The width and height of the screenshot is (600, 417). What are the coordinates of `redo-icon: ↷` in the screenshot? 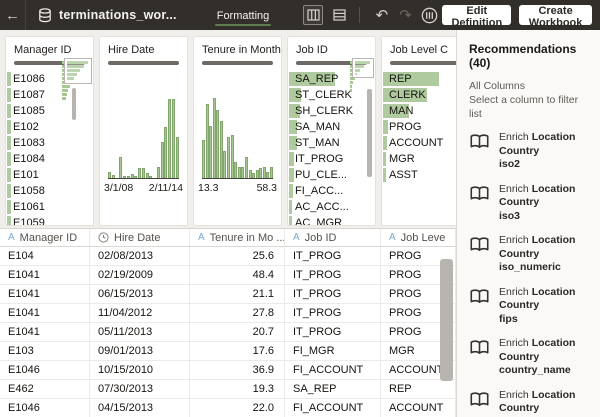 It's located at (405, 15).